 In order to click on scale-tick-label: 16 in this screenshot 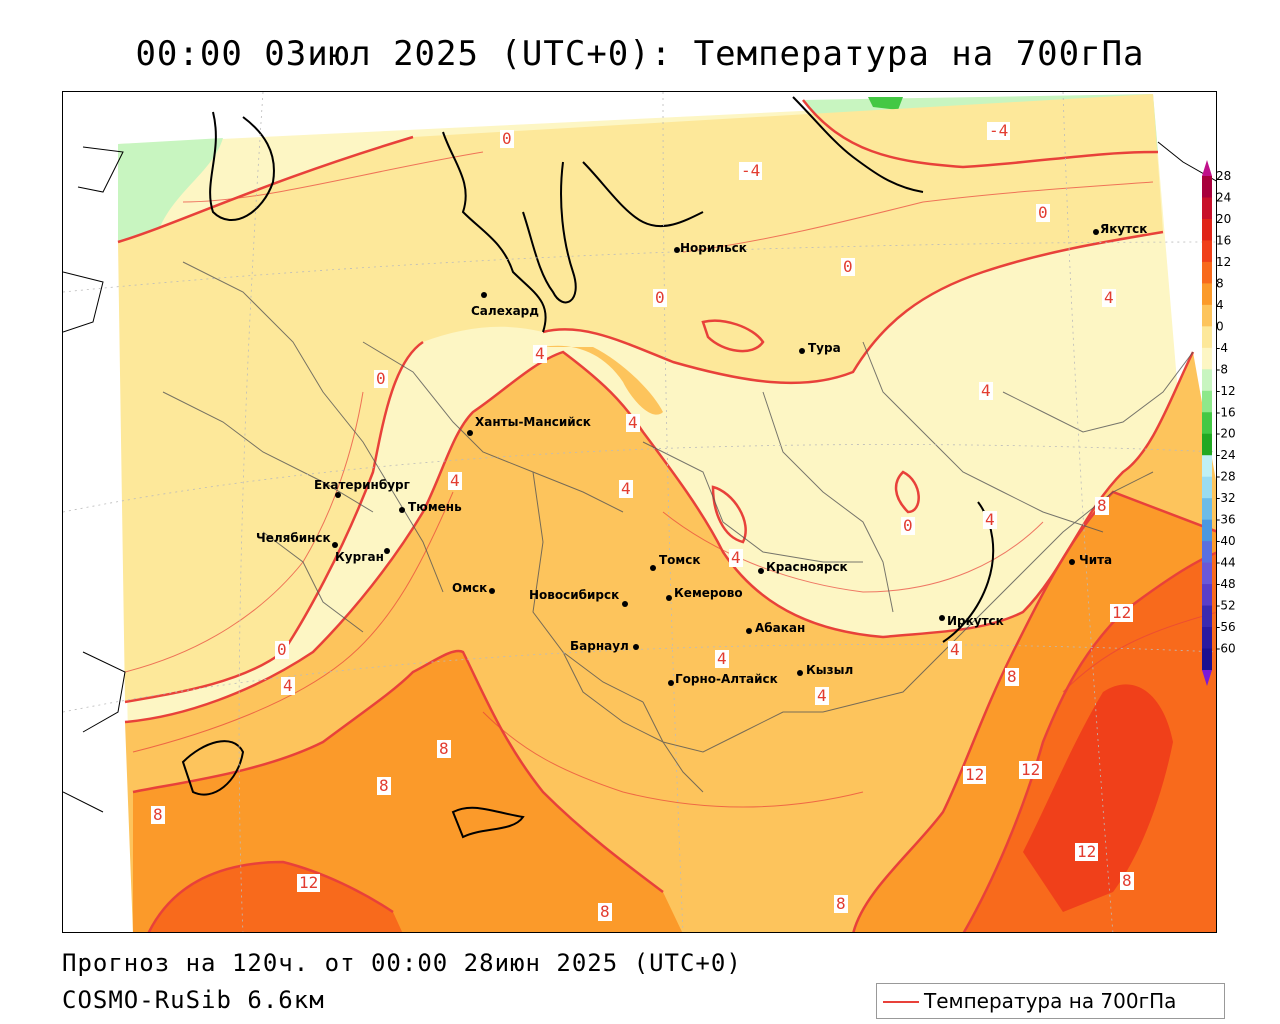, I will do `click(1223, 240)`.